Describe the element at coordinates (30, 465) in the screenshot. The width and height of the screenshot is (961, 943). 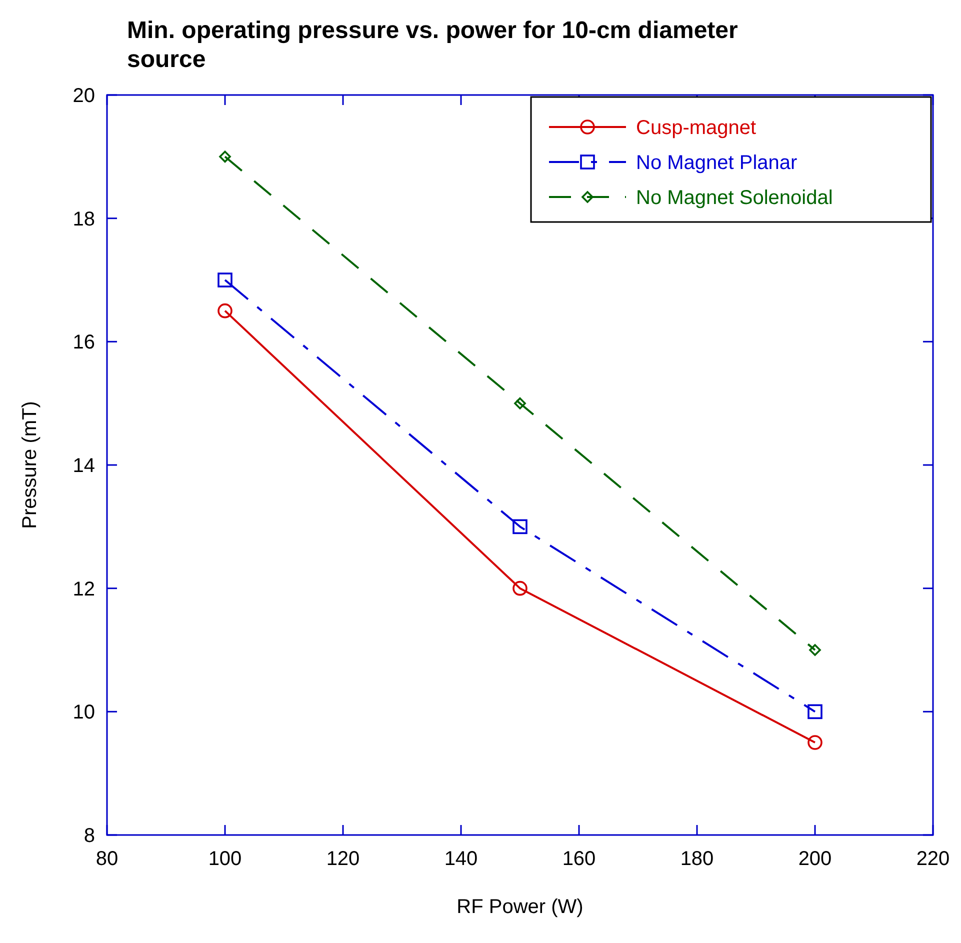
I see `y-axis-title: Pressure (mT)` at that location.